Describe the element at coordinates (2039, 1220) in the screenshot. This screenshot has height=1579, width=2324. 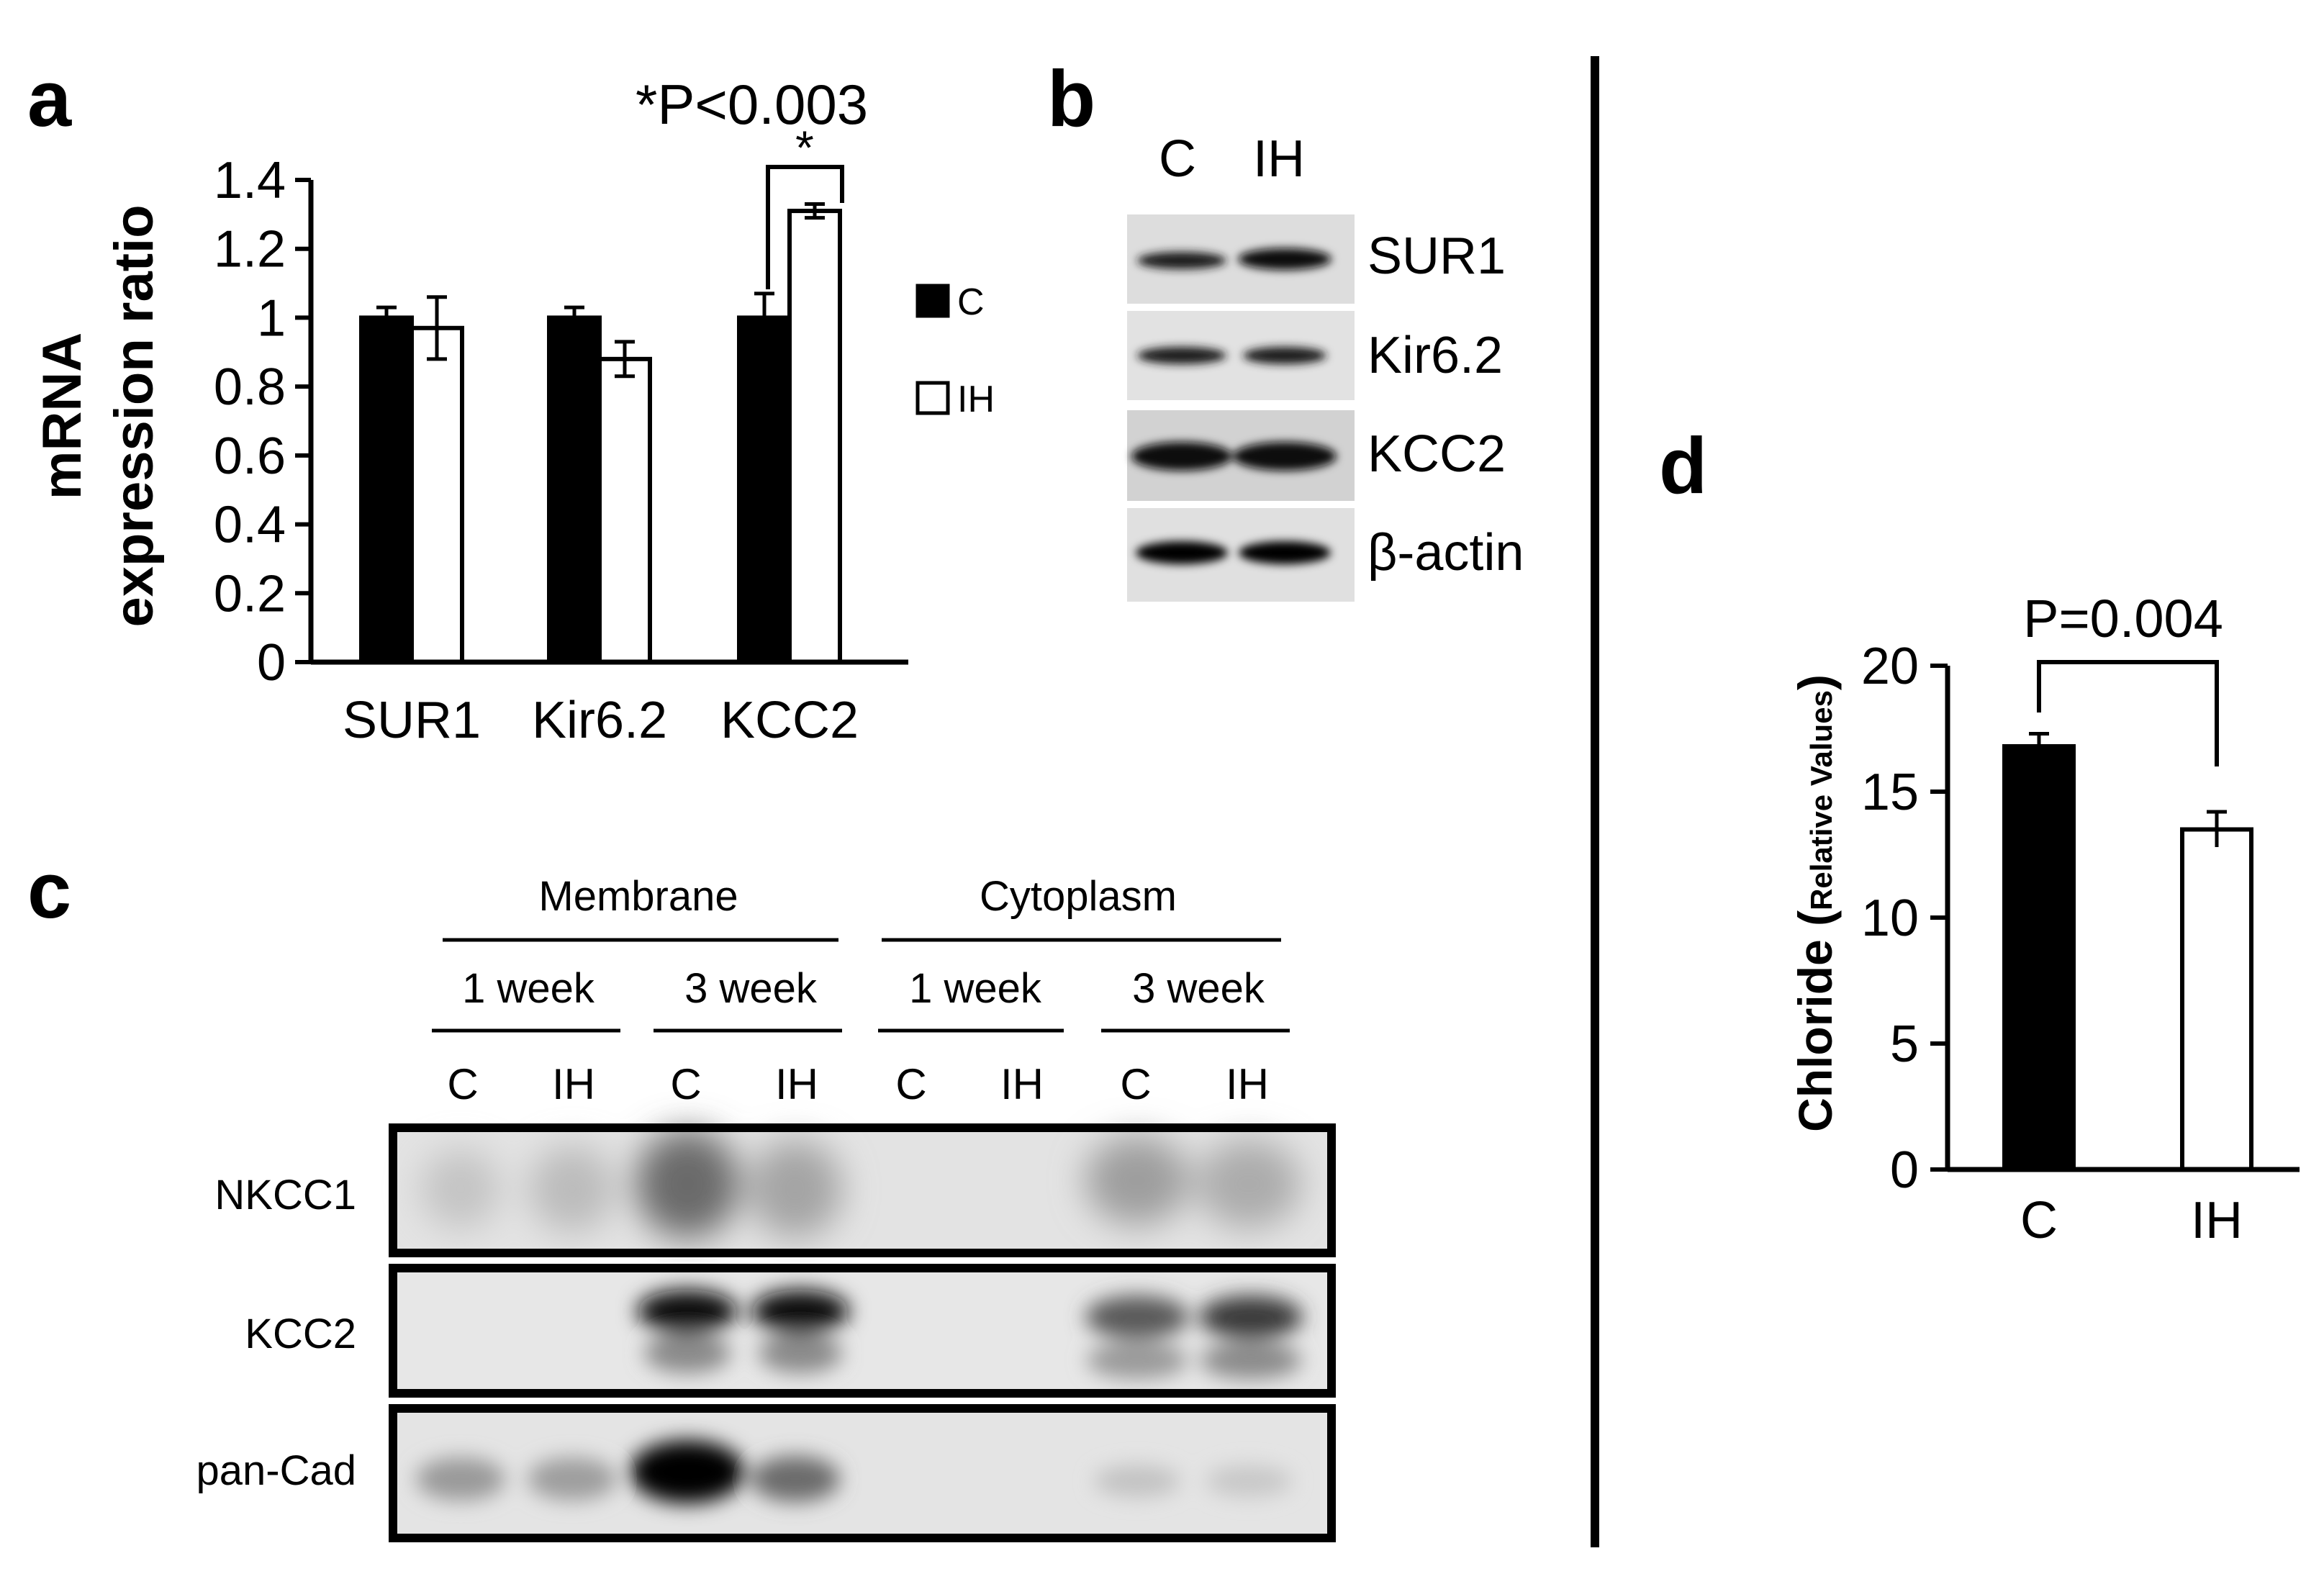
I see `panel-d-category-label: C` at that location.